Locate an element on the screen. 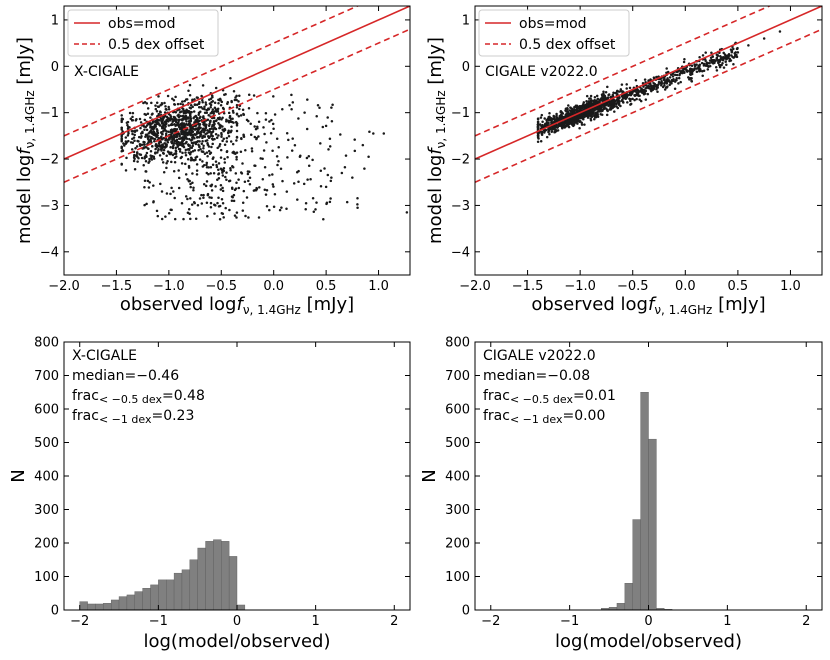  y-tick-label: −3 is located at coordinates (460, 206).